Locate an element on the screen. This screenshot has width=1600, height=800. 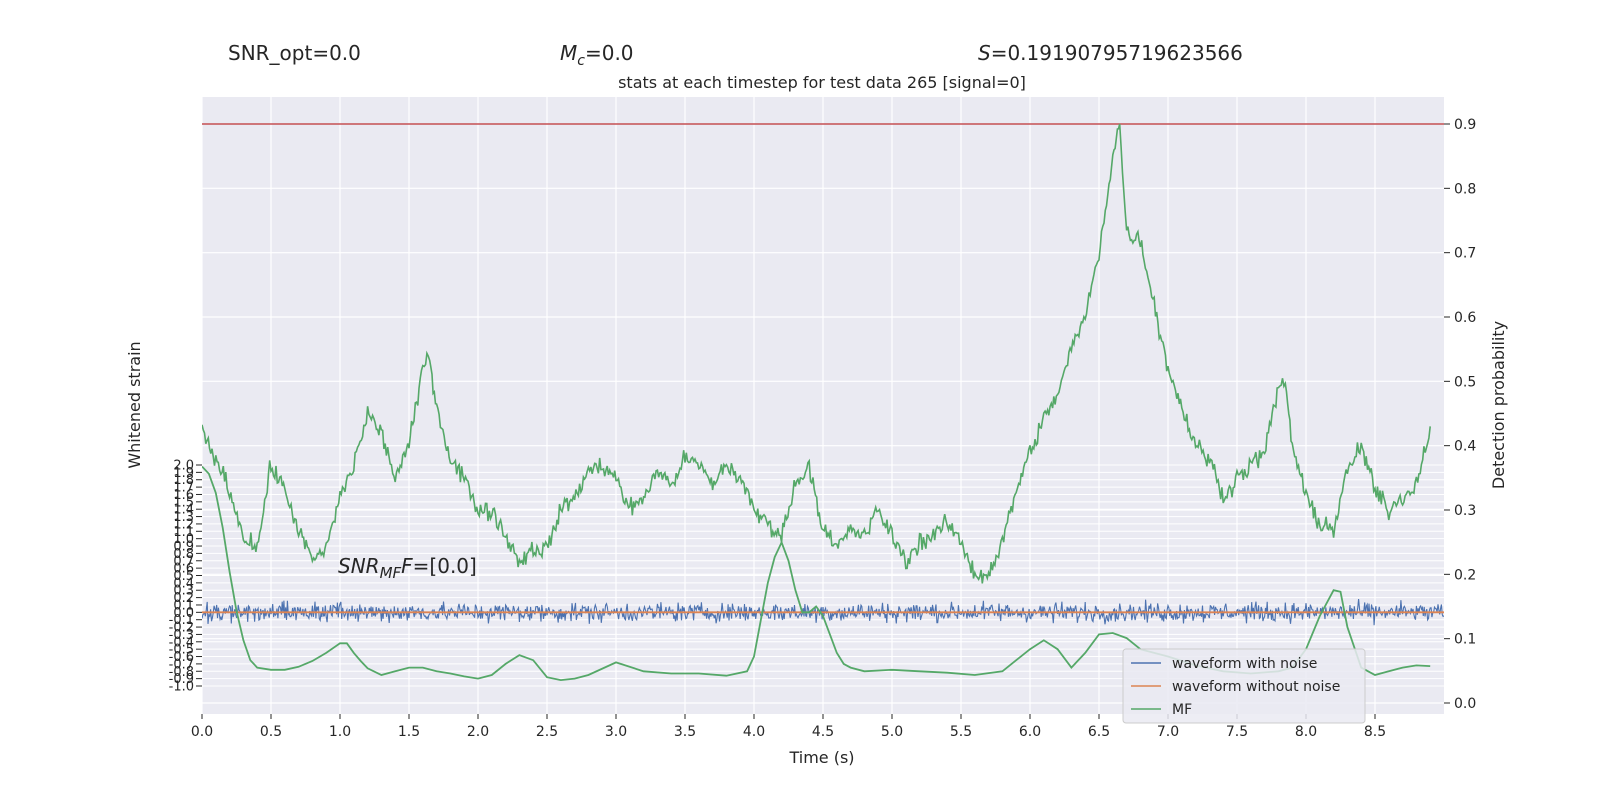
x-tick-label: 5.0 is located at coordinates (892, 732).